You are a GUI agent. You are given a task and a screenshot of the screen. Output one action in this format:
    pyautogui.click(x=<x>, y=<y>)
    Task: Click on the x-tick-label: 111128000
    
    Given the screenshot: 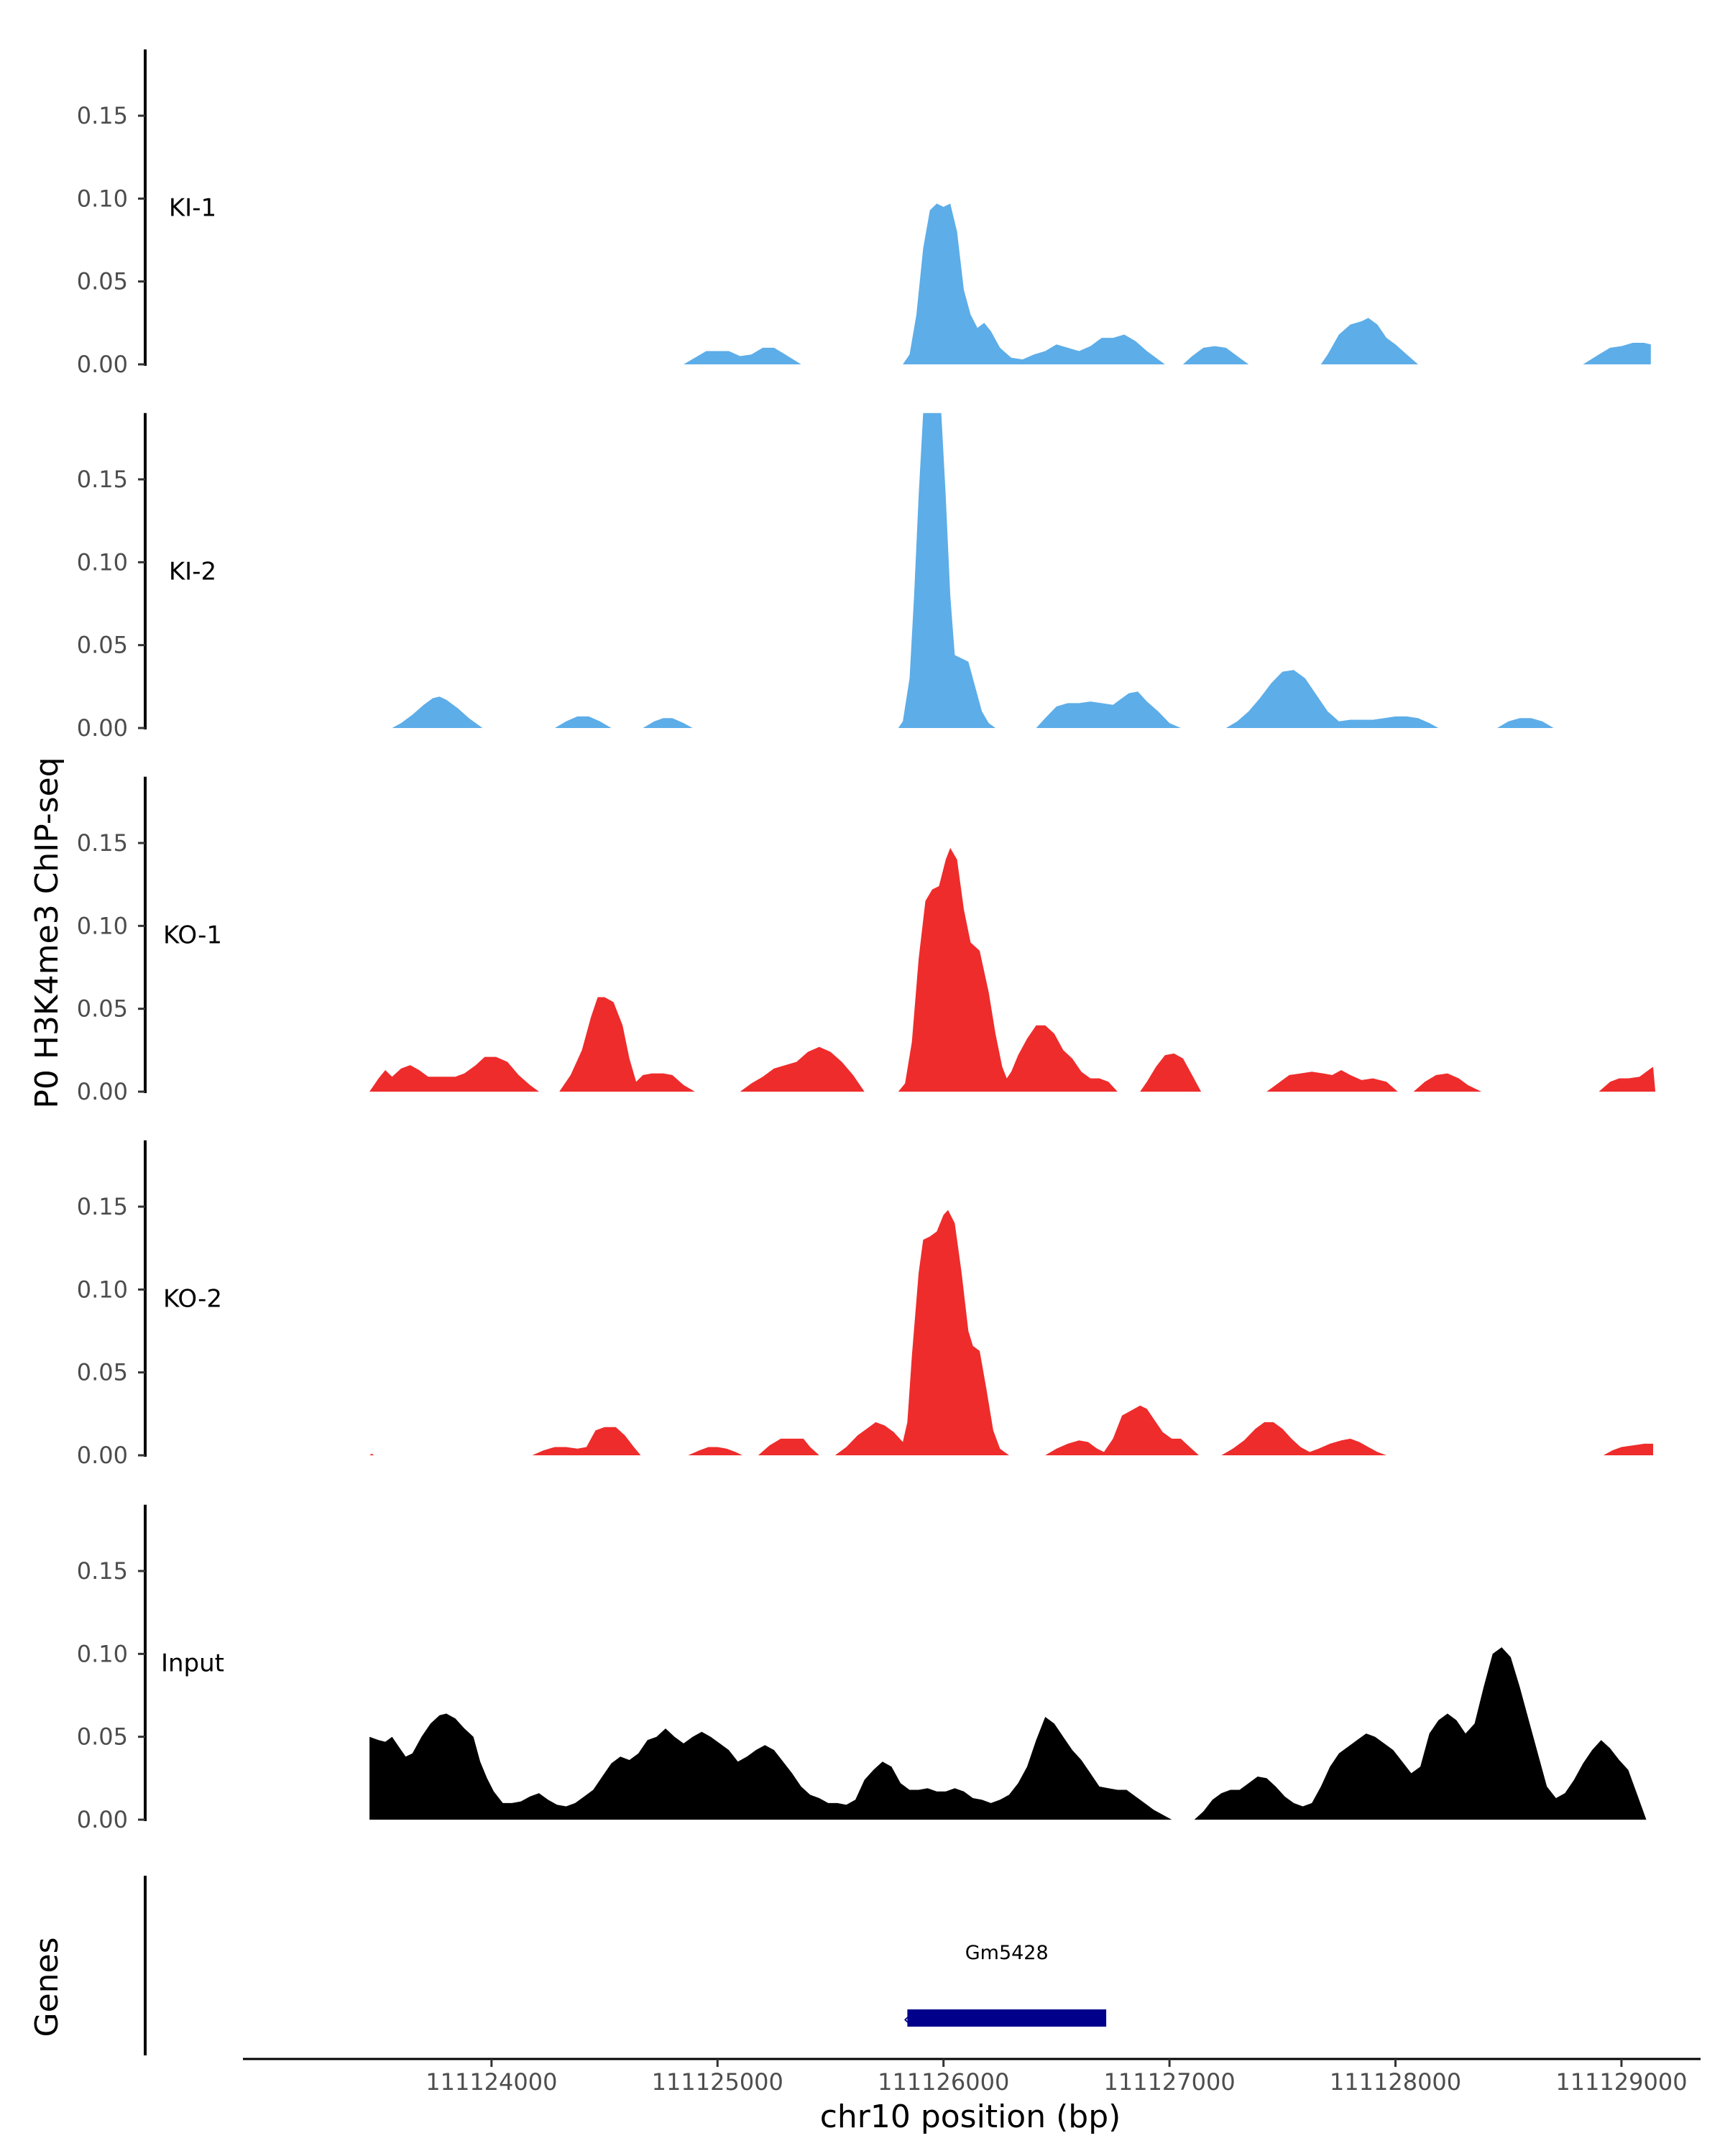 What is the action you would take?
    pyautogui.click(x=1395, y=2082)
    